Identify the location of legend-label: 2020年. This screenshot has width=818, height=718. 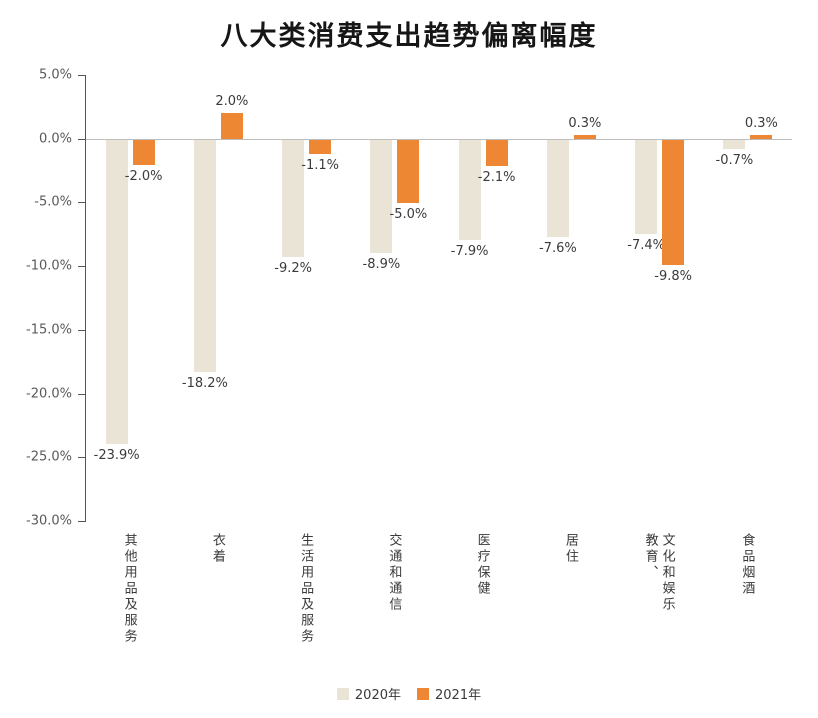
(377, 695).